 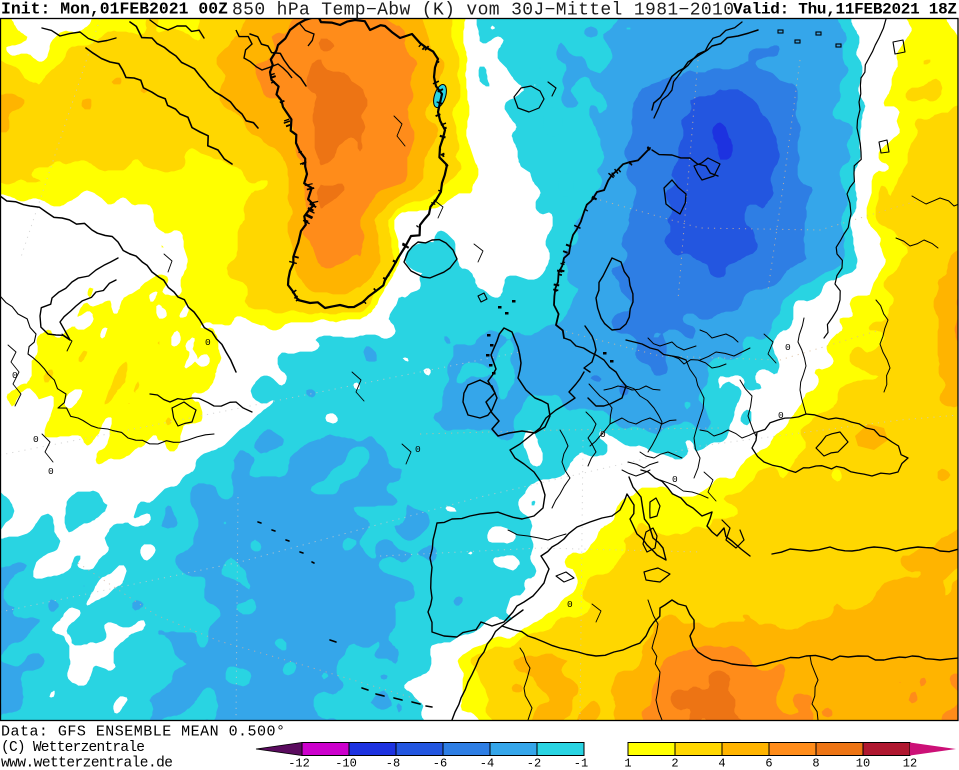 What do you see at coordinates (768, 763) in the screenshot?
I see `svg-text: 6` at bounding box center [768, 763].